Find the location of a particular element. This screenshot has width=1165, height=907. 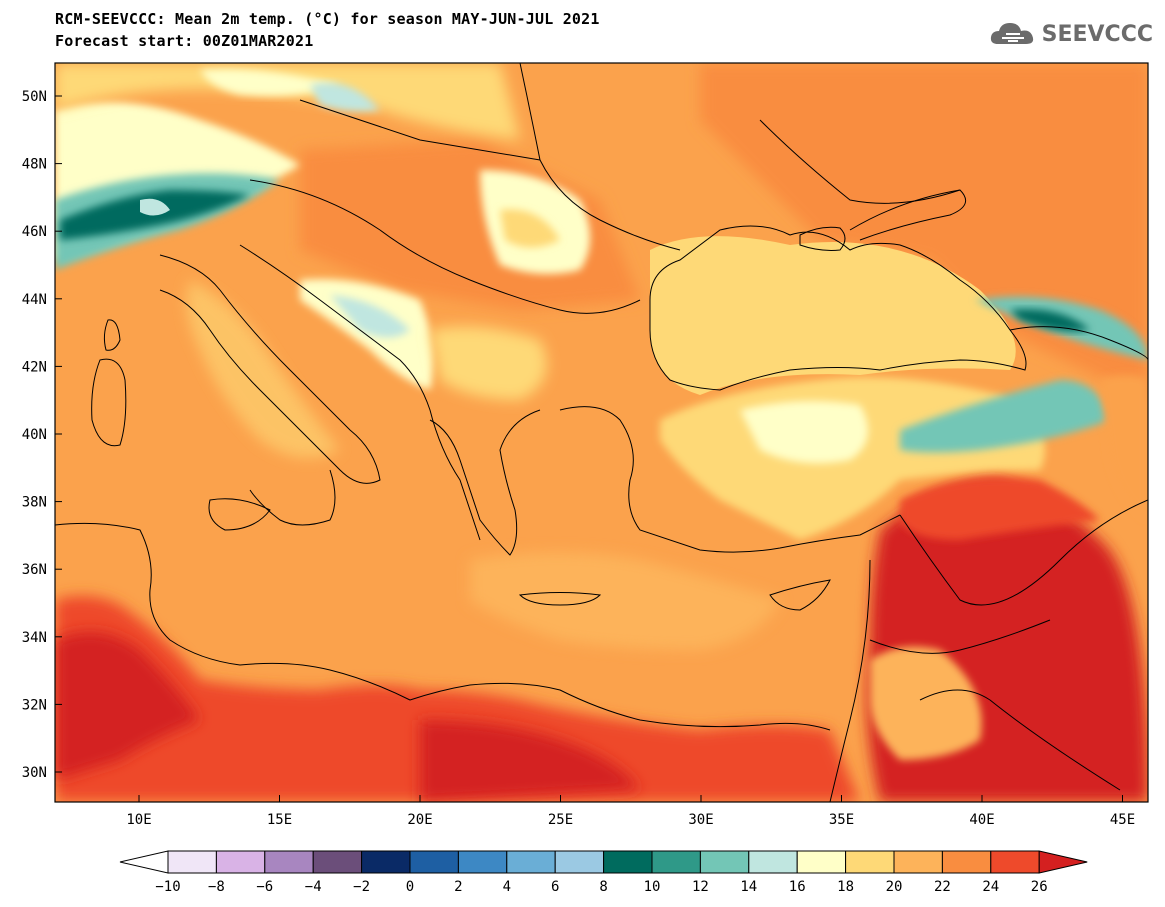

logo-text: SEEVCCC is located at coordinates (1097, 34).